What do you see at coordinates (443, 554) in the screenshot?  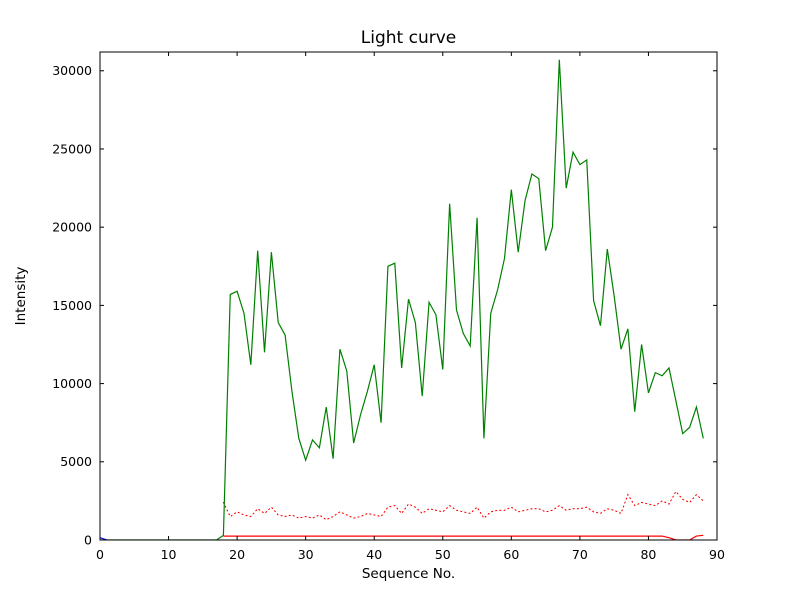 I see `x-tick-label: 50` at bounding box center [443, 554].